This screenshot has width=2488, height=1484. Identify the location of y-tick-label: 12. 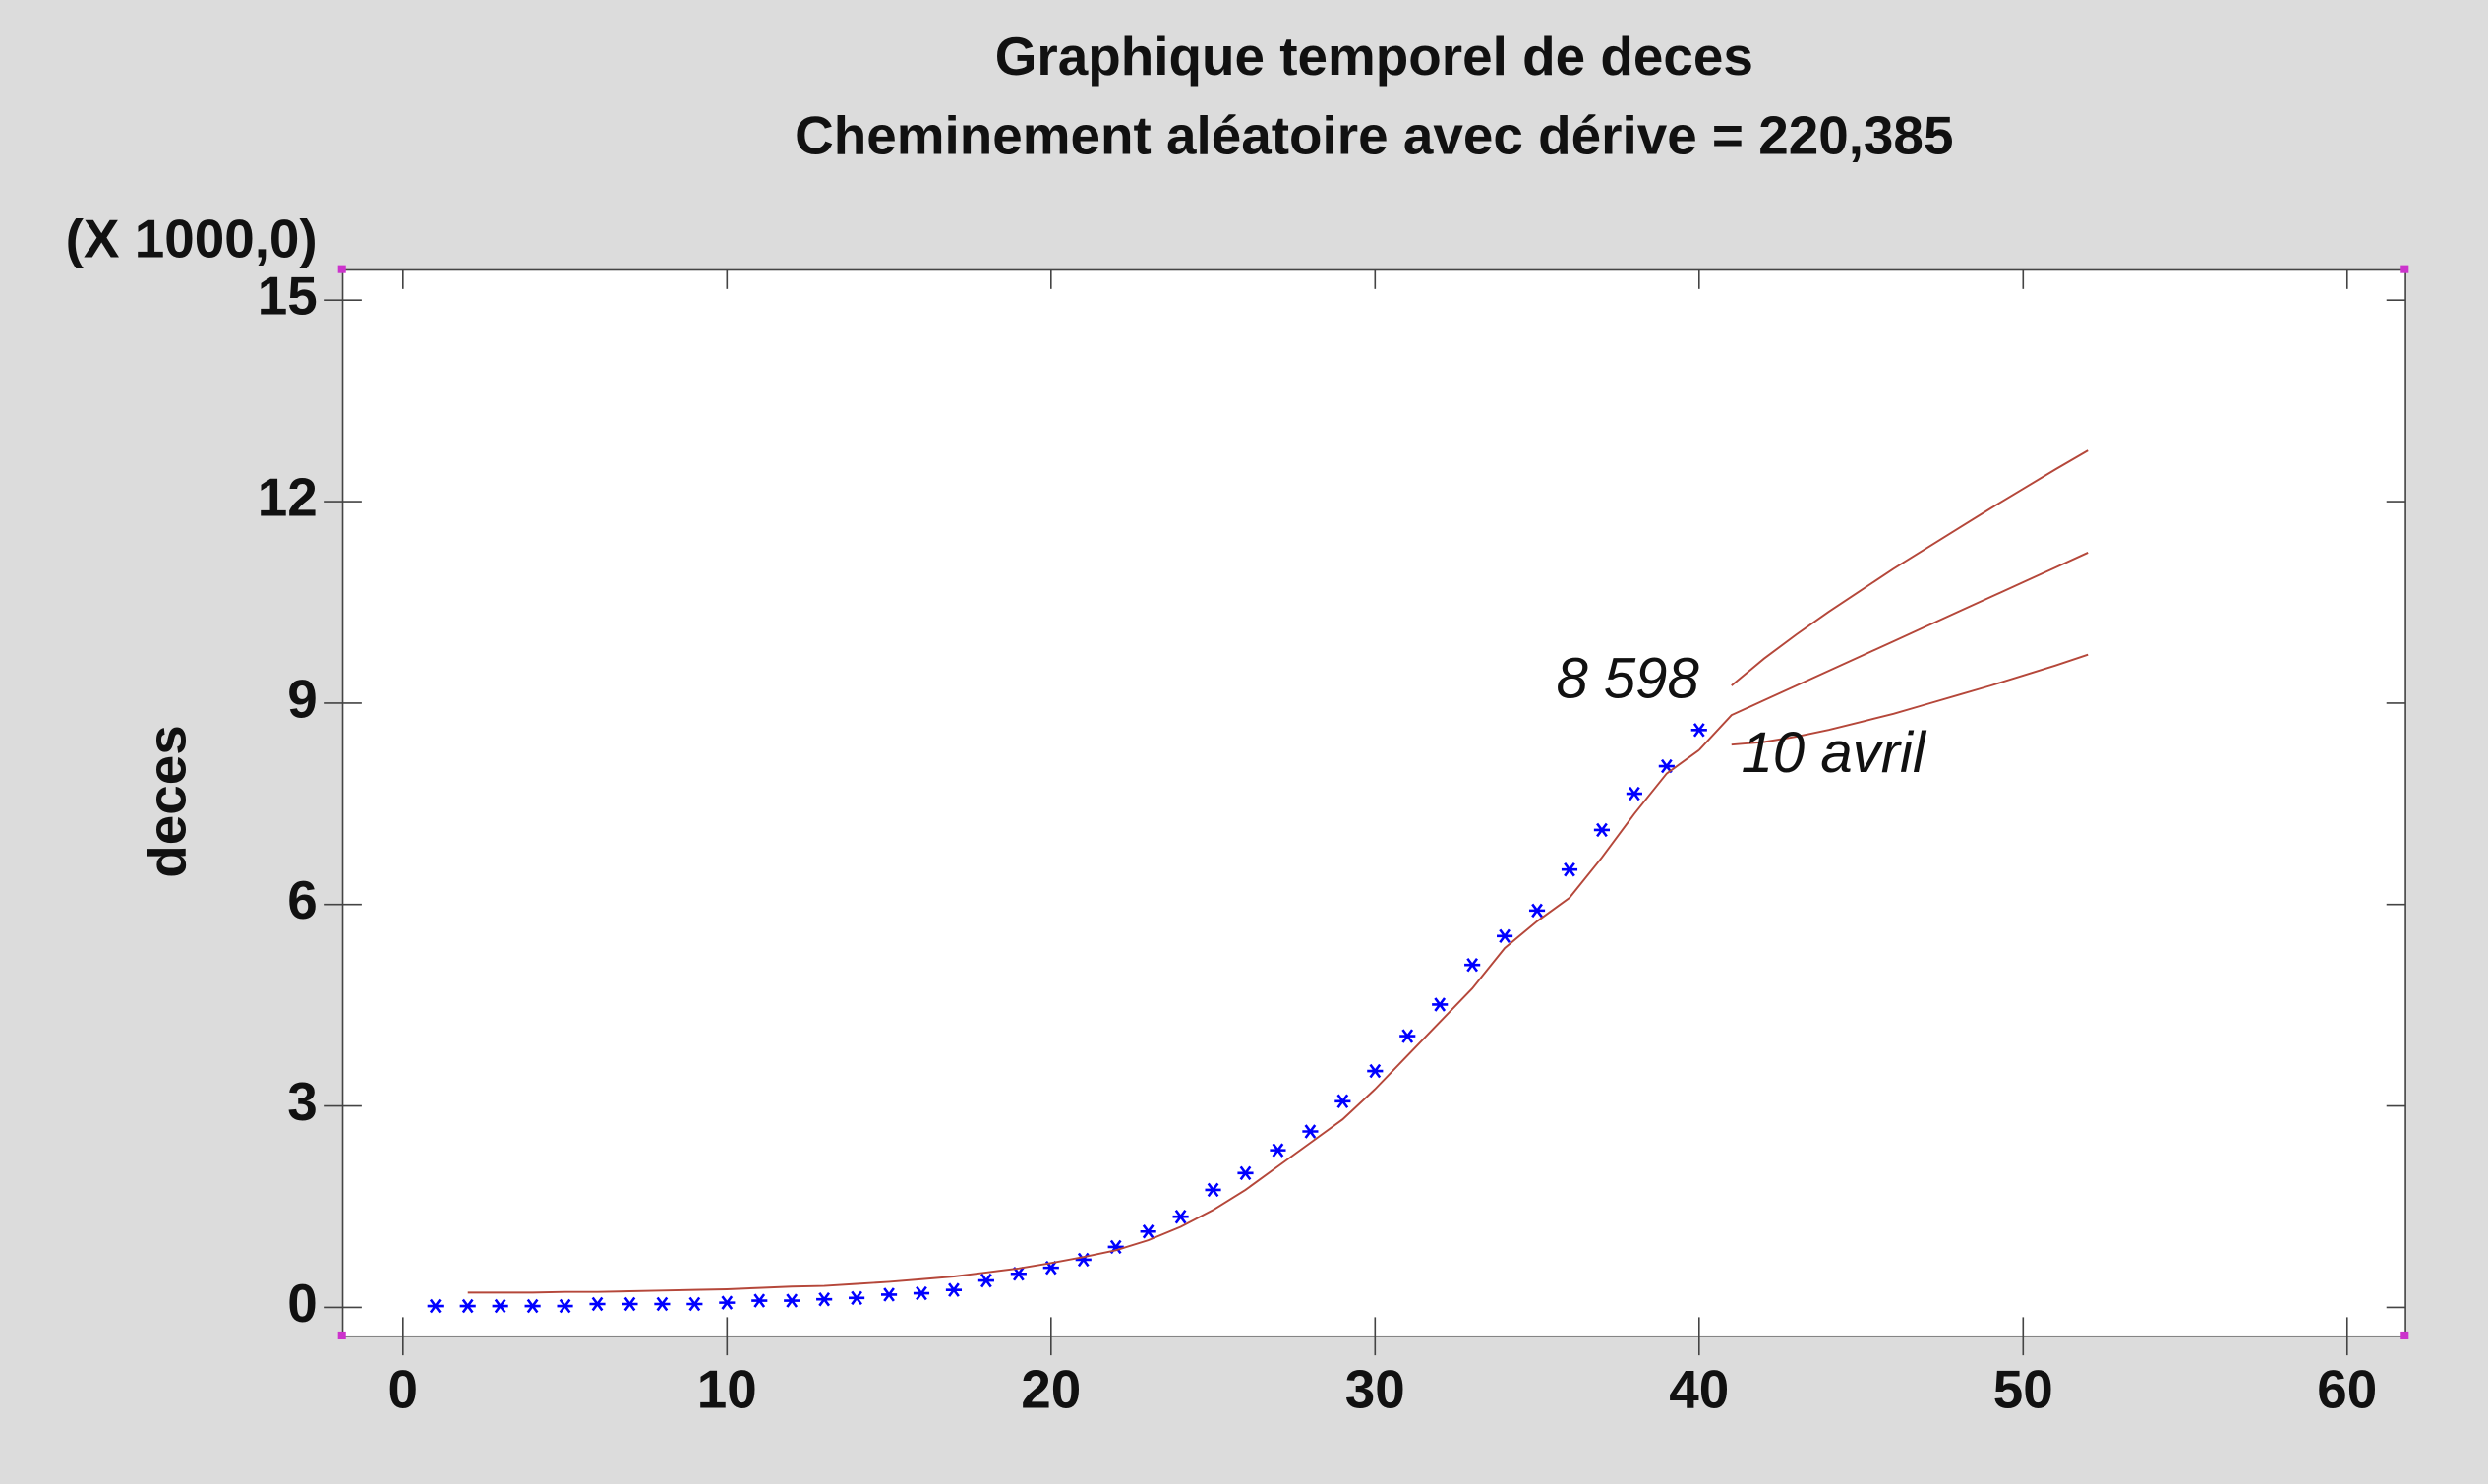
(288, 498).